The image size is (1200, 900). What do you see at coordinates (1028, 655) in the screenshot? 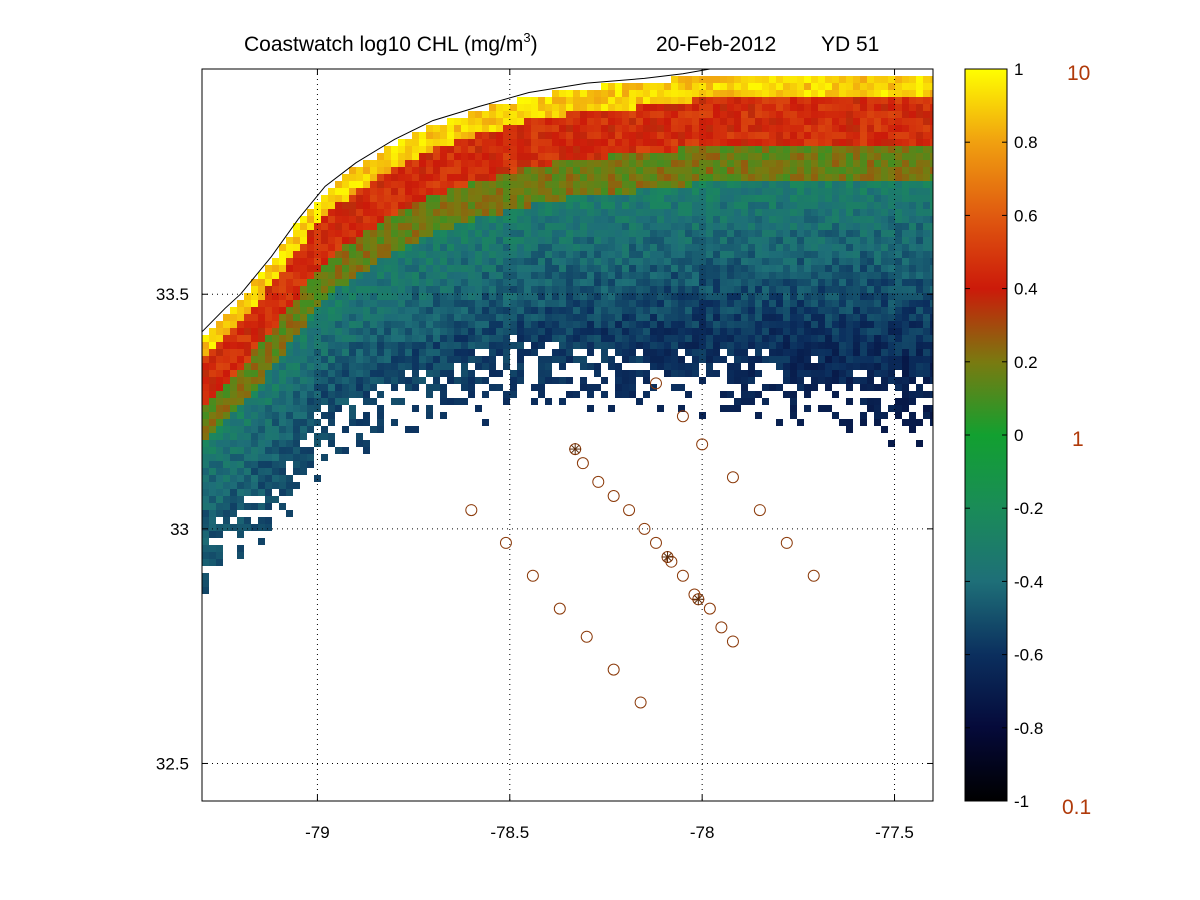
I see `colorbar-tick-label-8: -0.6` at bounding box center [1028, 655].